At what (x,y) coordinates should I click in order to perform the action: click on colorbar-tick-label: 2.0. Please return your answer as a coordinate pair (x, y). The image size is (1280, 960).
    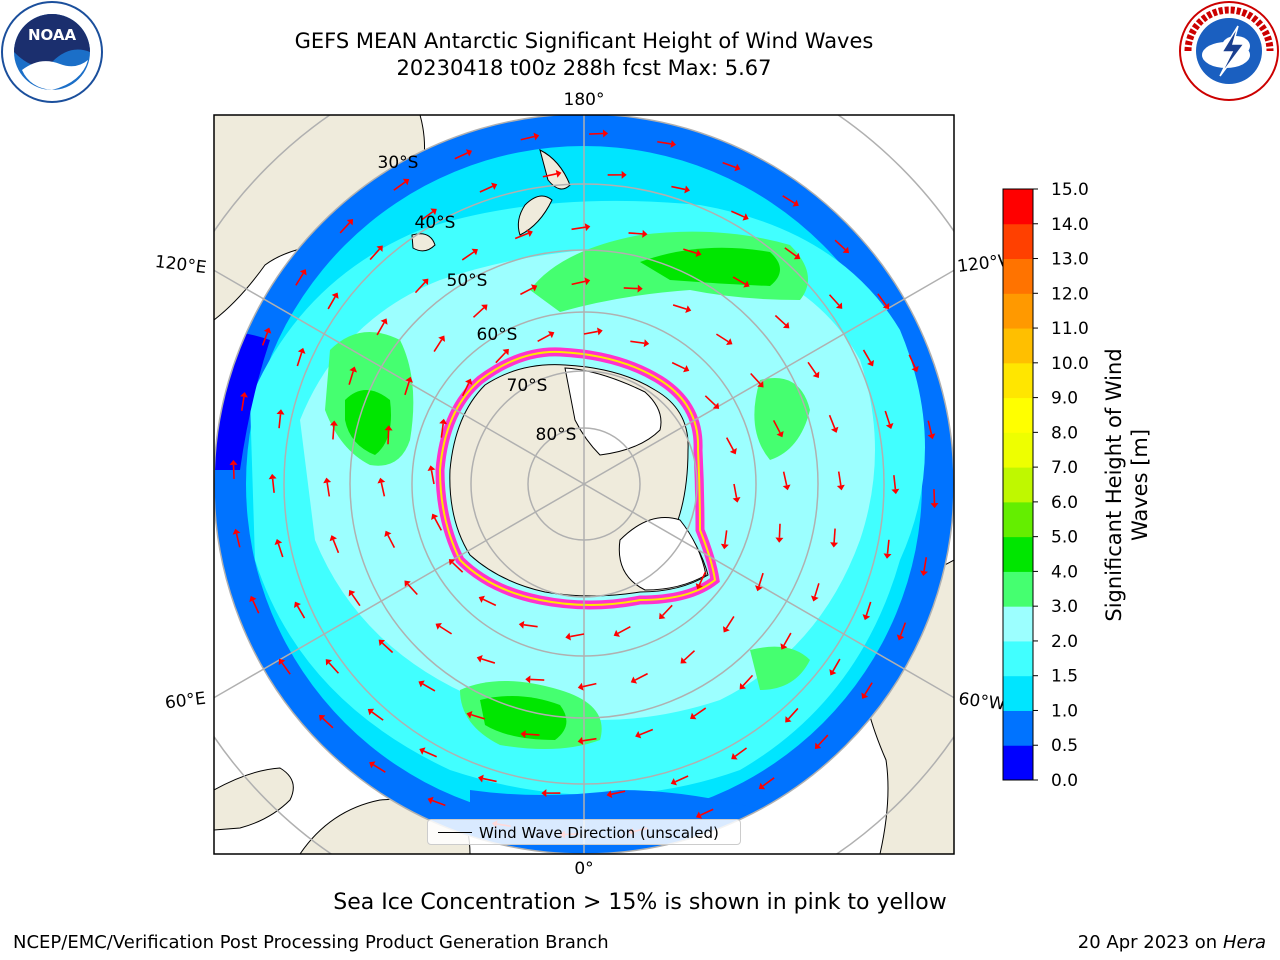
    Looking at the image, I should click on (1064, 642).